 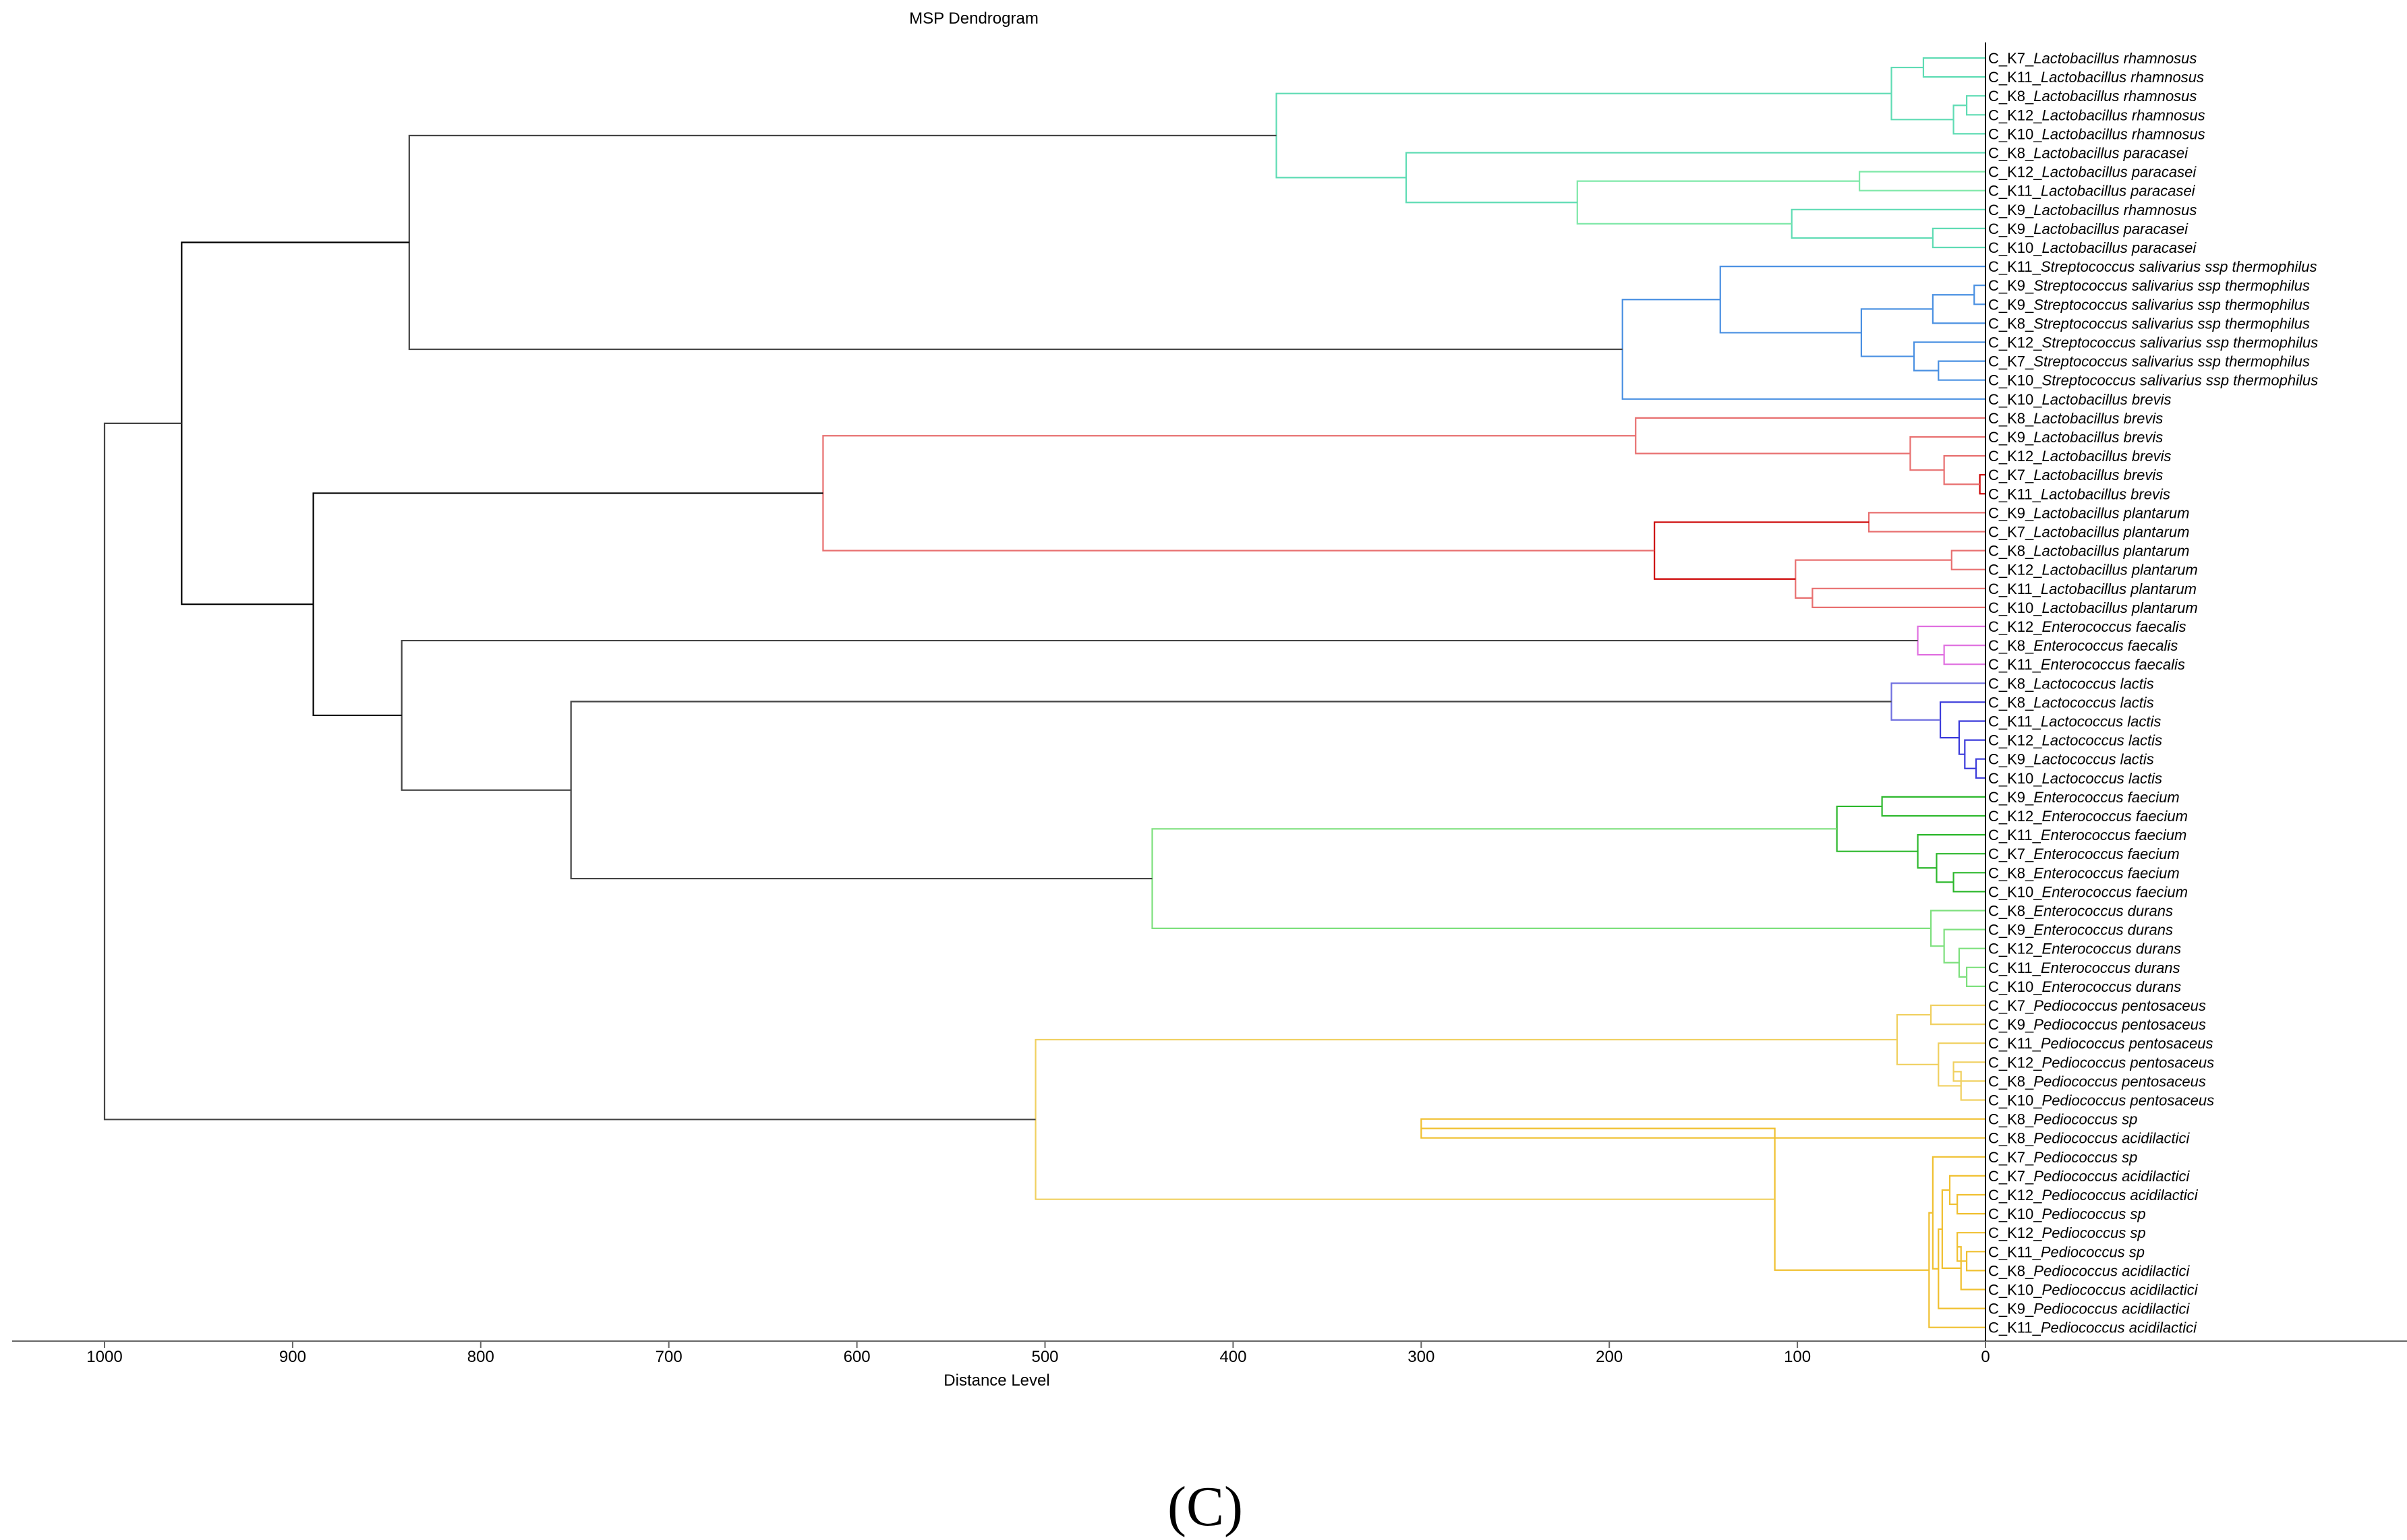 I want to click on leaf-label: C_K11_Enterococcus faecalis, so click(x=2086, y=664).